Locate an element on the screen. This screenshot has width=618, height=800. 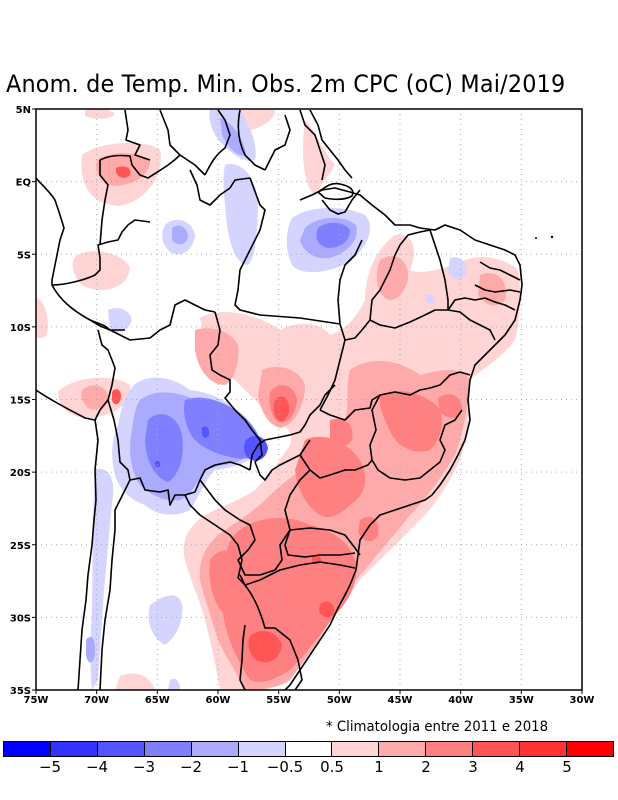
colorbar-label: −4 is located at coordinates (97, 767).